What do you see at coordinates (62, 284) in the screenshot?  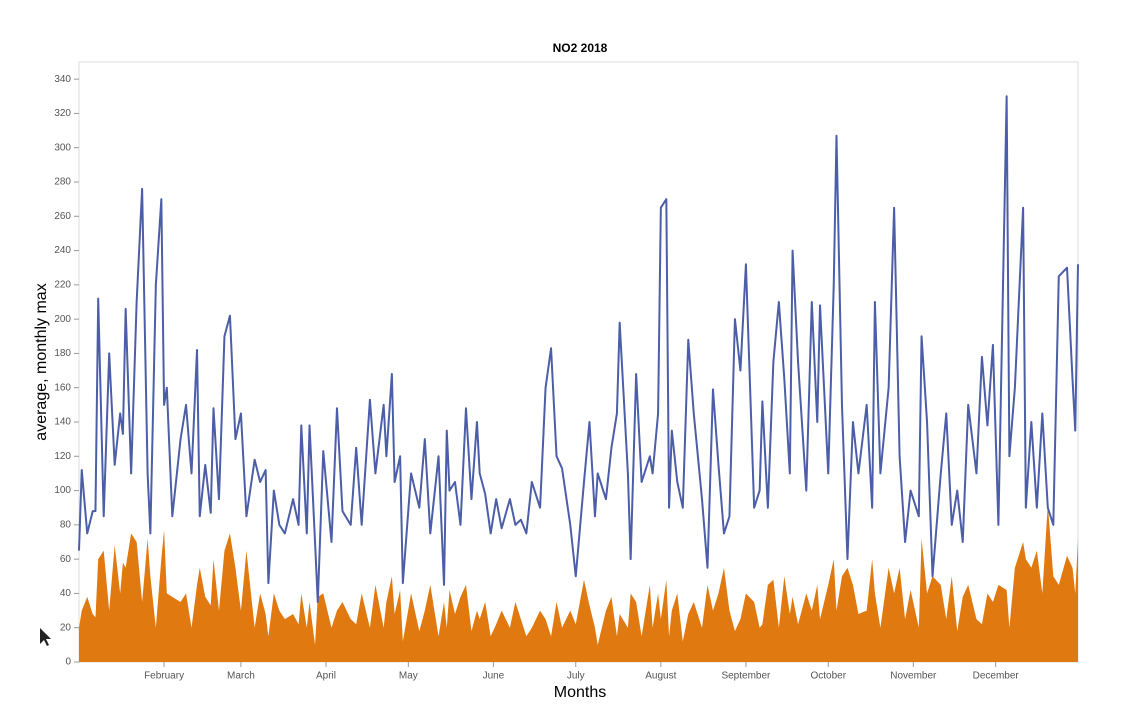 I see `y-tick-label: 220` at bounding box center [62, 284].